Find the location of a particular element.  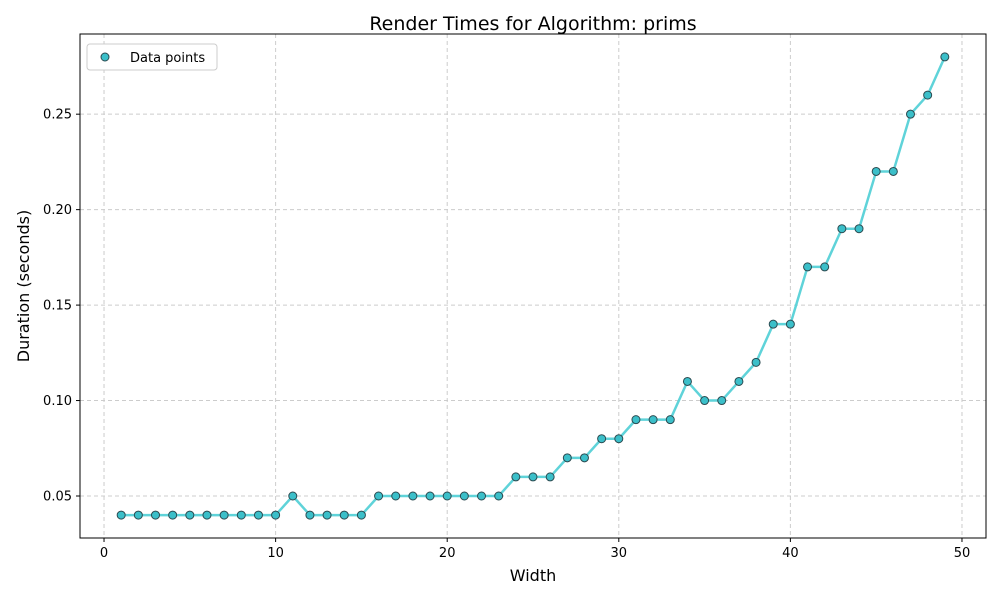

y-tick-label: 0.10 is located at coordinates (57, 401).